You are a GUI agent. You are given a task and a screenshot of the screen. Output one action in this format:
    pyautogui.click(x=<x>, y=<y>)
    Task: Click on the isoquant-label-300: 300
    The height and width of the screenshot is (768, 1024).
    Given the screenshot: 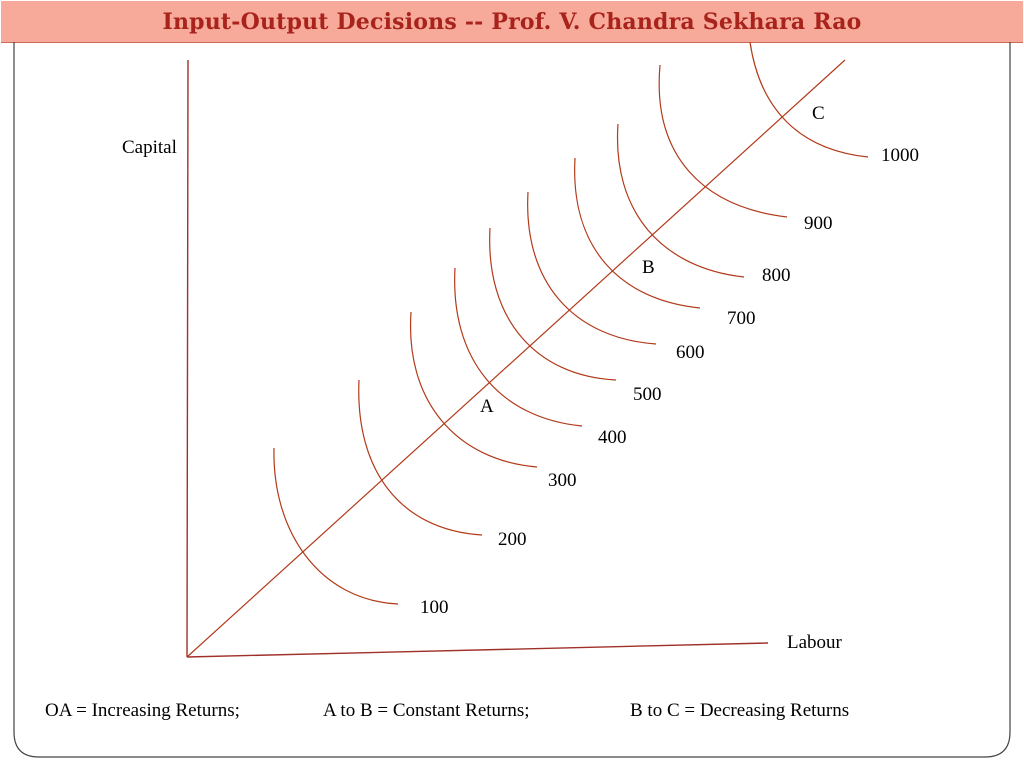 What is the action you would take?
    pyautogui.click(x=562, y=480)
    